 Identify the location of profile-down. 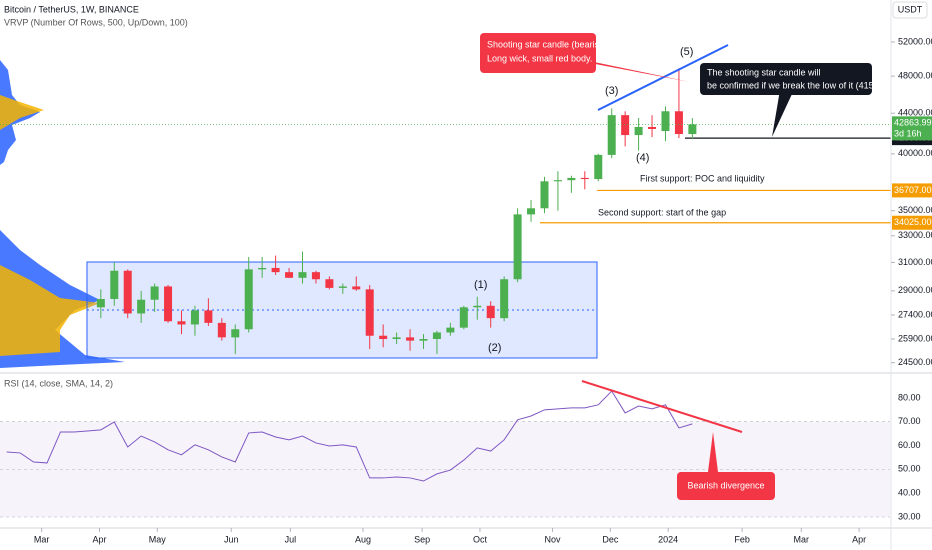
(22, 112).